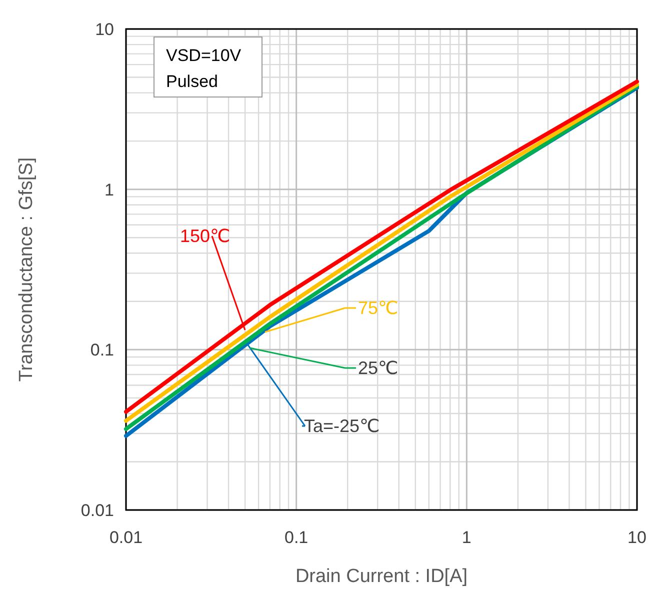  Describe the element at coordinates (637, 537) in the screenshot. I see `x-tick-label: 10` at that location.